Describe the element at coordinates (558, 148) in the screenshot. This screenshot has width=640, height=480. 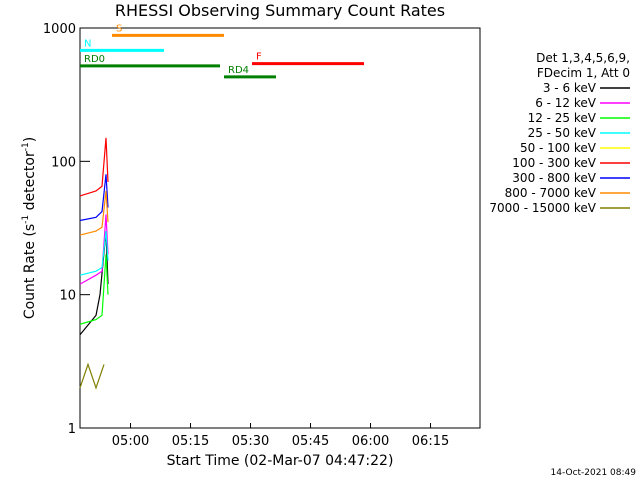
I see `legend-label: 50 - 100 keV` at that location.